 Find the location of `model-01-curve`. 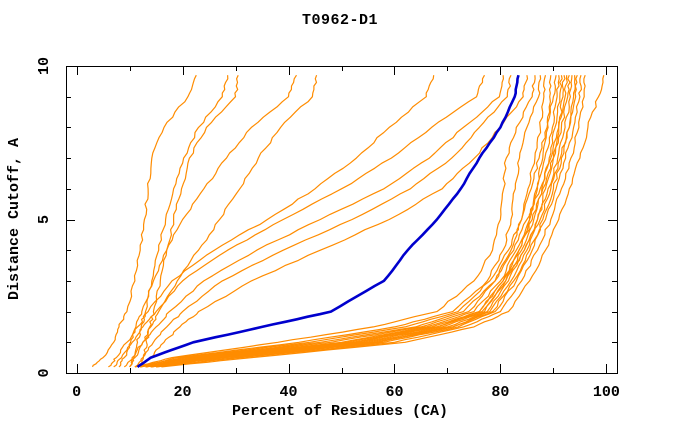

model-01-curve is located at coordinates (144, 221).